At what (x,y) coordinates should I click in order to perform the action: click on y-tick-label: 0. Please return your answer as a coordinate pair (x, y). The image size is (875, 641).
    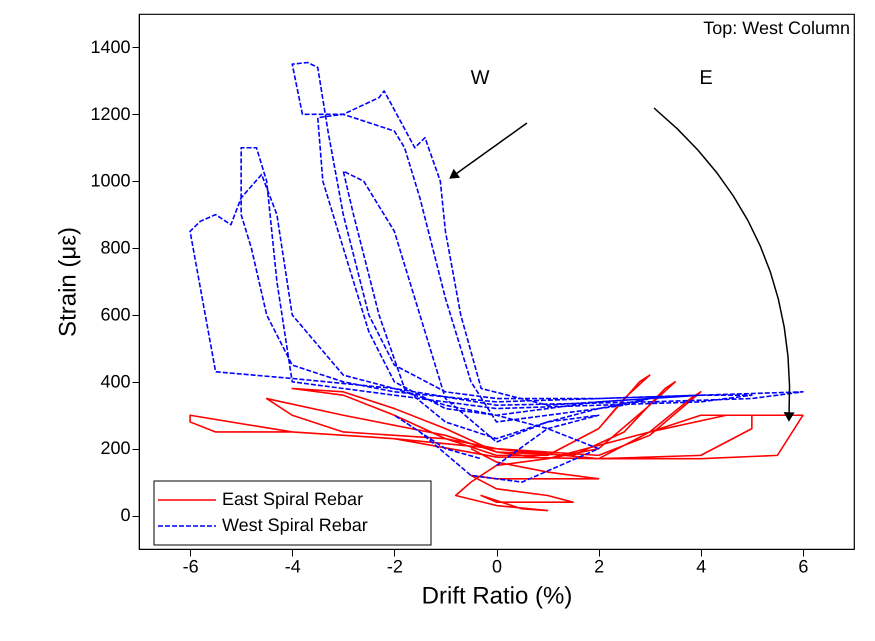
    Looking at the image, I should click on (125, 515).